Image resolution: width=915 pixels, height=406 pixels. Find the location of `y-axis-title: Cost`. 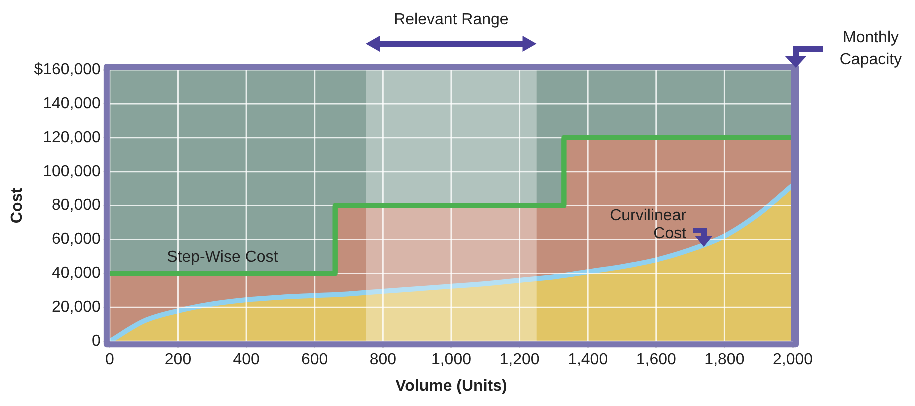

y-axis-title: Cost is located at coordinates (17, 205).